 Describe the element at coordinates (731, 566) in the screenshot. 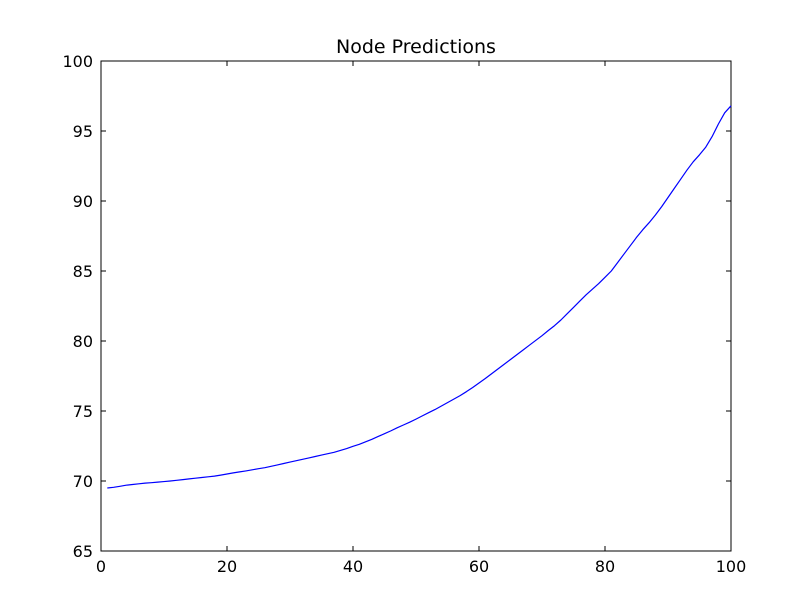

I see `x-tick-label: 100` at that location.